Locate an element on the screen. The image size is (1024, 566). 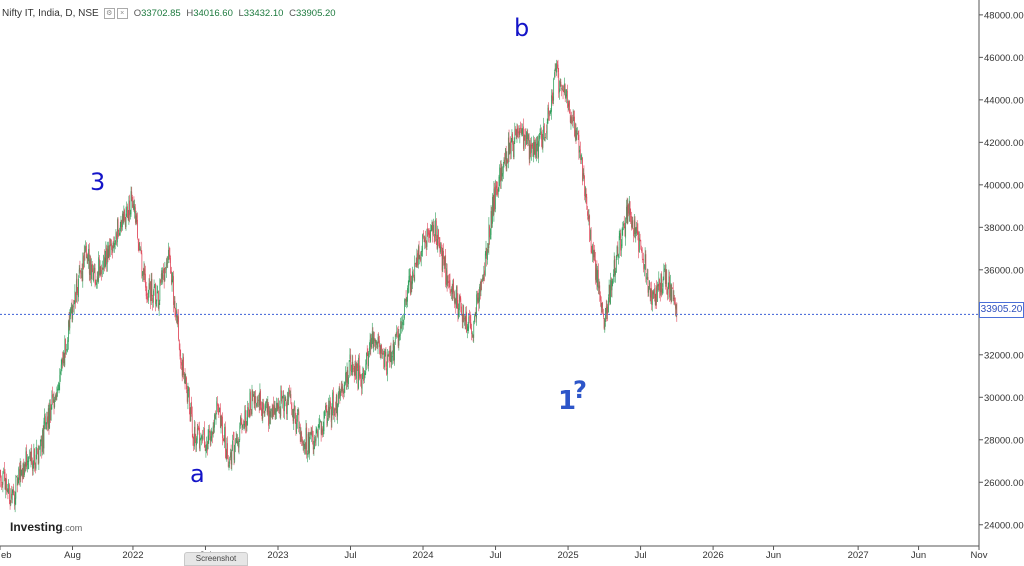
y-tick-label: 44000.00 is located at coordinates (1004, 100).